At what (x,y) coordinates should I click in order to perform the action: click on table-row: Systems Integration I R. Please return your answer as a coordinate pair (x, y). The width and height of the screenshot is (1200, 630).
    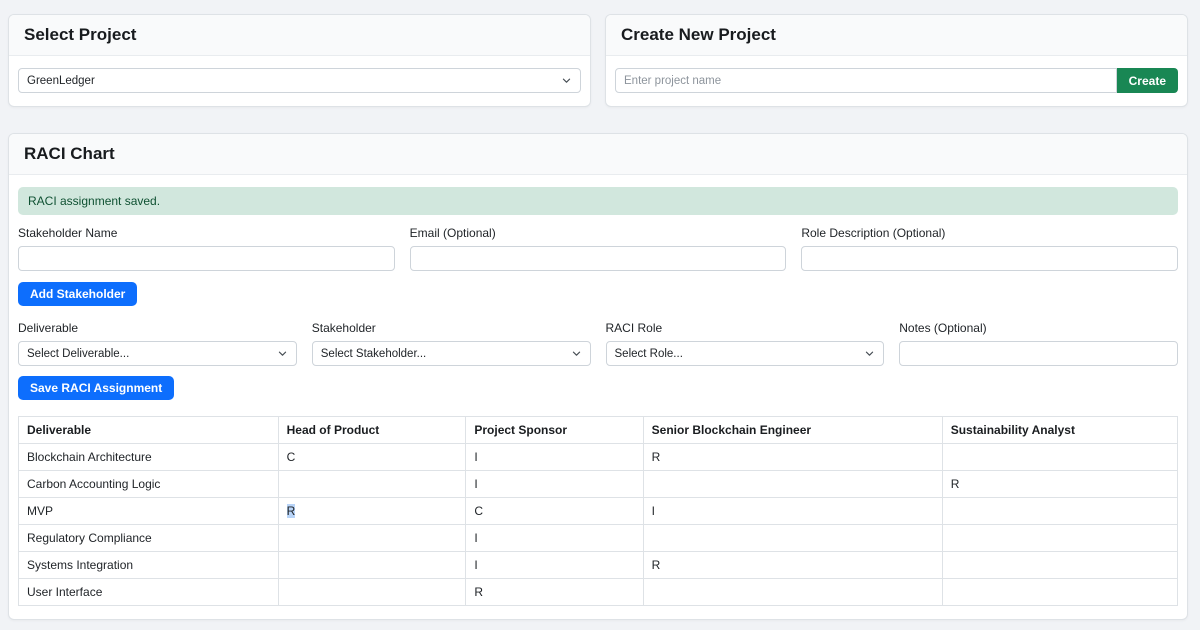
    Looking at the image, I should click on (598, 565).